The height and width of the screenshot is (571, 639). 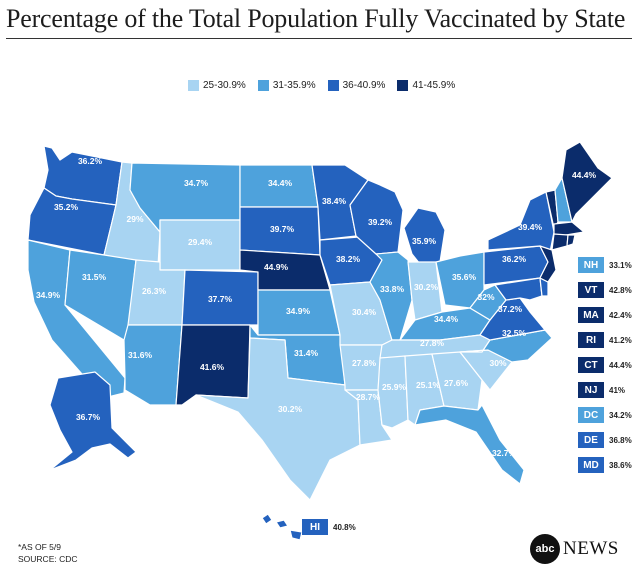 I want to click on state-value-nm: 41.6%, so click(x=212, y=367).